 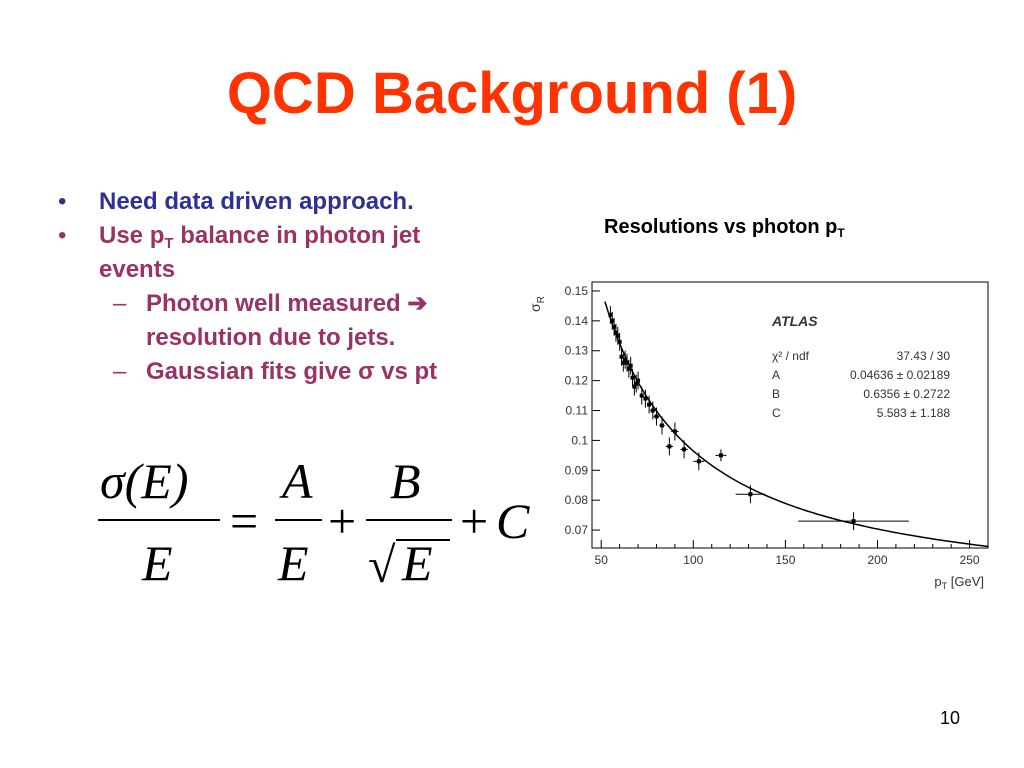 What do you see at coordinates (906, 394) in the screenshot?
I see `stats-value: 0.6356 ± 0.2722` at bounding box center [906, 394].